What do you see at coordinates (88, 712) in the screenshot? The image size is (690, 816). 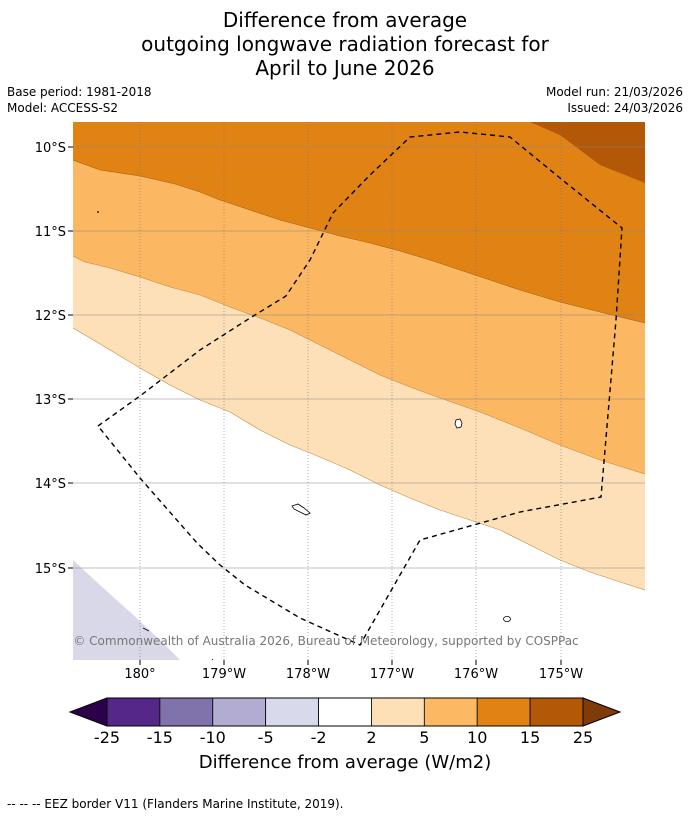 I see `colorbar-under-arrow` at bounding box center [88, 712].